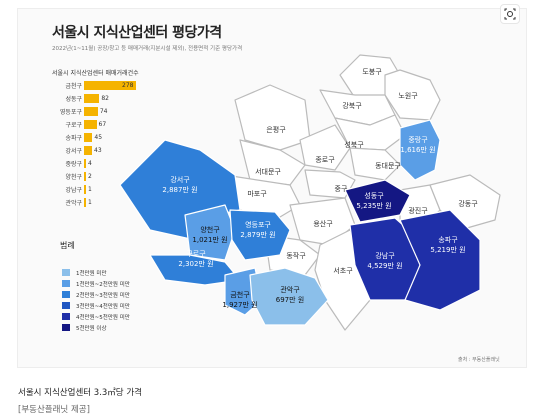  I want to click on source-note: 출처 : 부동산플래닛, so click(479, 360).